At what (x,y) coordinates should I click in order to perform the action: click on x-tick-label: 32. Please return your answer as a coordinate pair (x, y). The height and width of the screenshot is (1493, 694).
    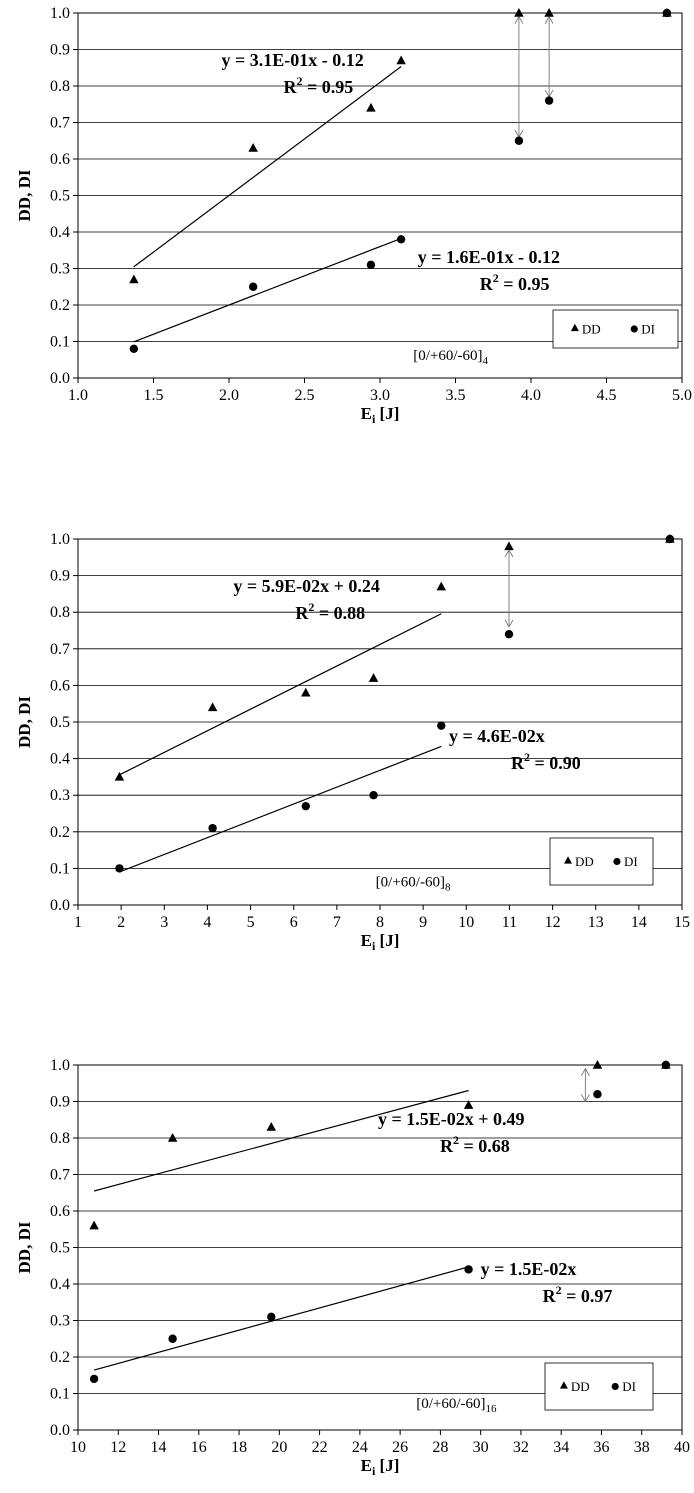
    Looking at the image, I should click on (521, 1447).